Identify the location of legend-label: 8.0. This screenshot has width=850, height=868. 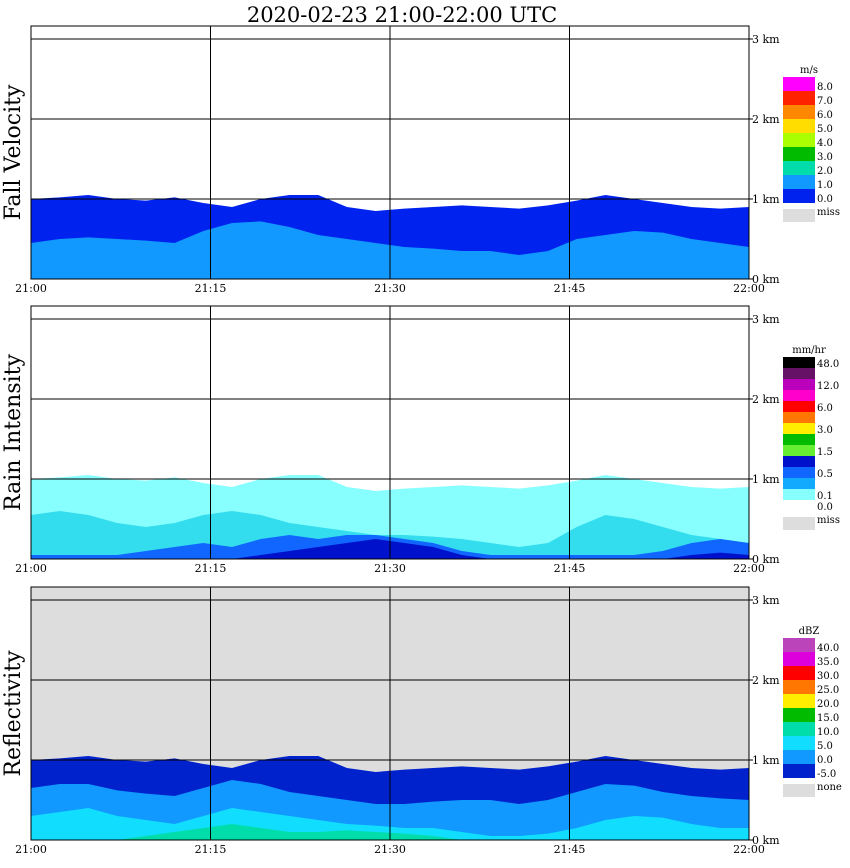
(825, 87).